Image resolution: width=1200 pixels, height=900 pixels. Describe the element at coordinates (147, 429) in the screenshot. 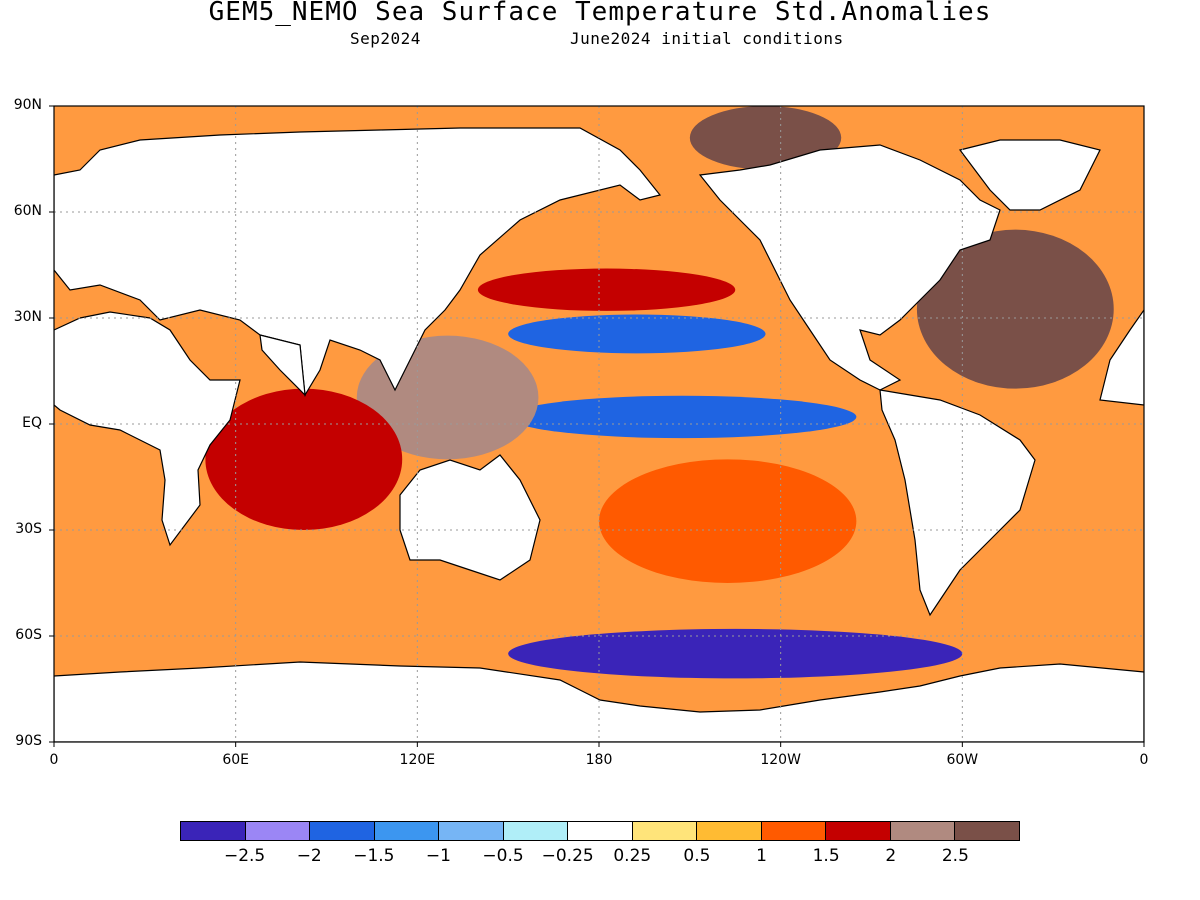

I see `africa` at that location.